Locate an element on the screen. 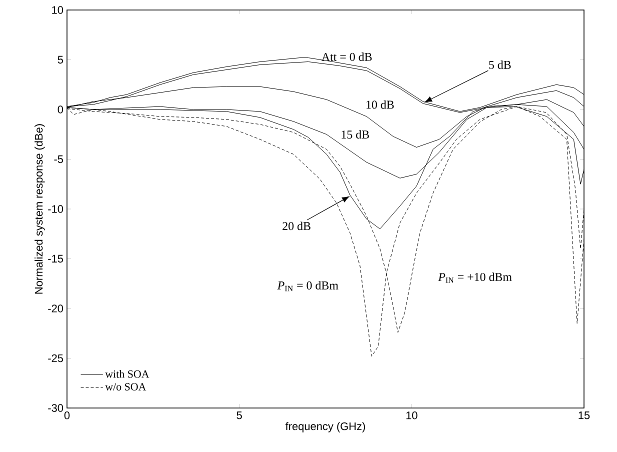  legend-label: w/o SOA is located at coordinates (125, 386).